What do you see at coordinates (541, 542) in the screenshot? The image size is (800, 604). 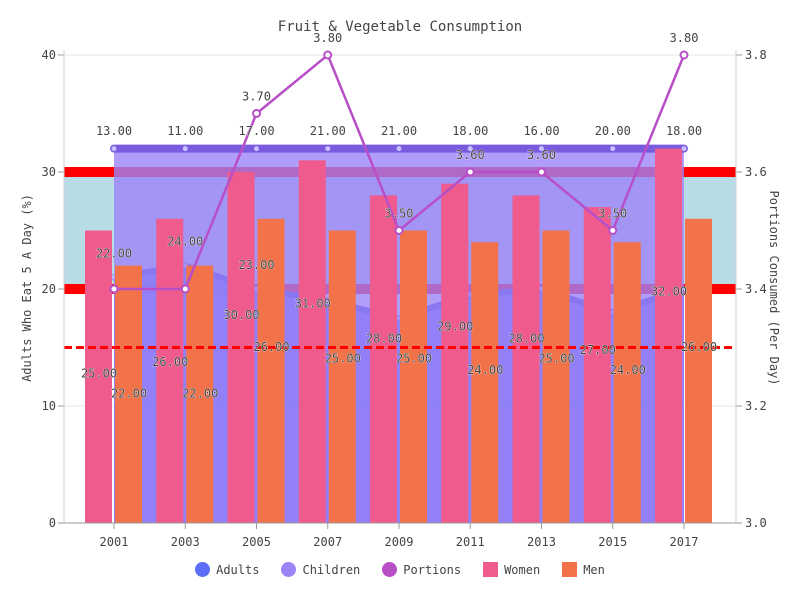 I see `x-tick-label: 2013` at bounding box center [541, 542].